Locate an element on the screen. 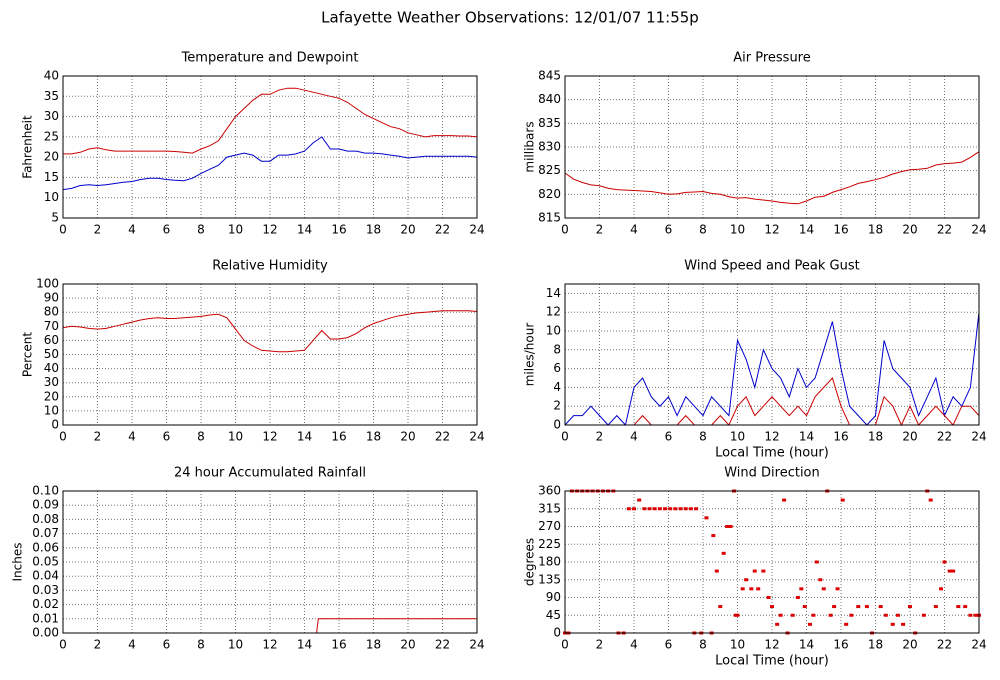 The width and height of the screenshot is (1000, 680). y-tick-label: 0 is located at coordinates (55, 425).